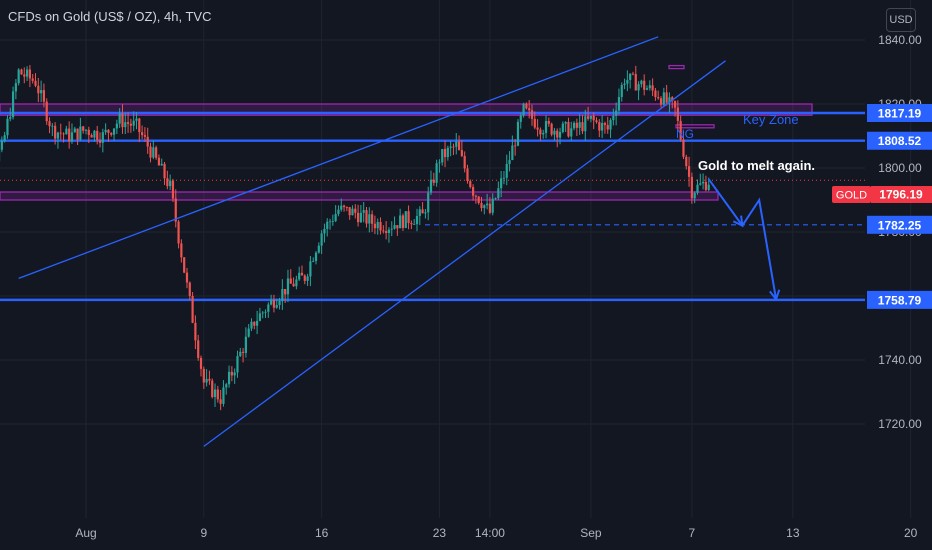 This screenshot has height=550, width=932. I want to click on price-badge-text: 1796.19, so click(901, 195).